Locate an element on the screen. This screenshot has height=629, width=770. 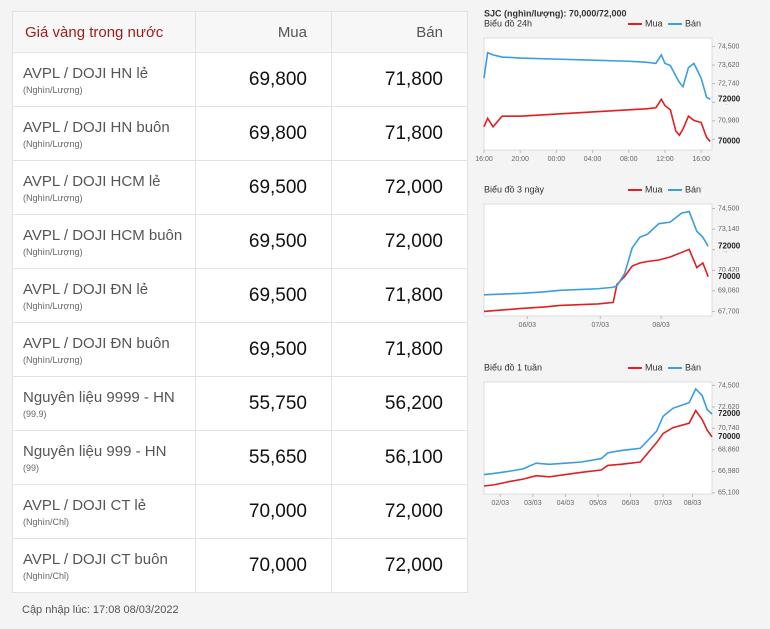
y-tick-label: 67,700 is located at coordinates (729, 311).